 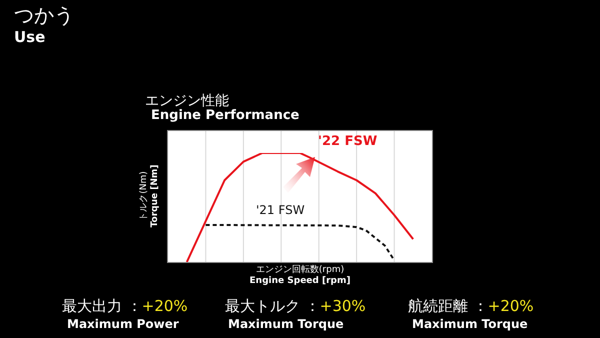 What do you see at coordinates (44, 15) in the screenshot?
I see `chart-title: つかう` at bounding box center [44, 15].